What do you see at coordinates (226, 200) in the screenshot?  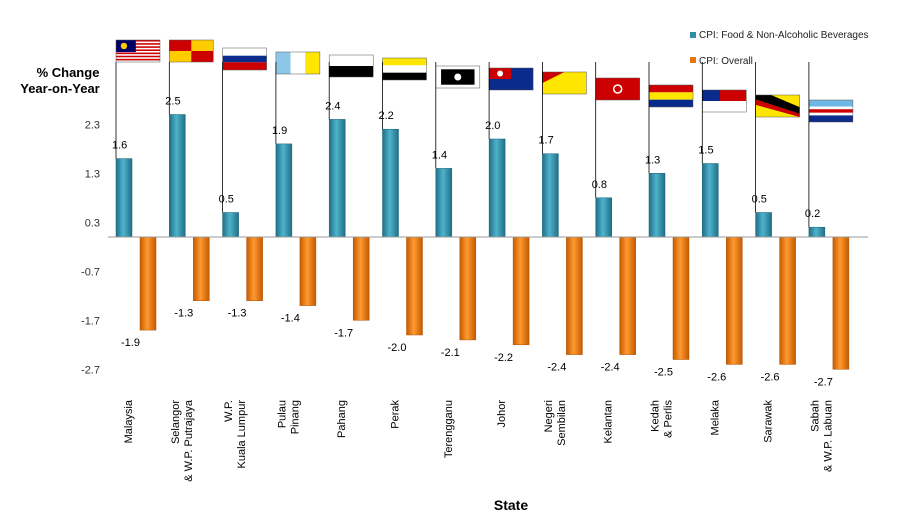 I see `data-label-food: 0.5` at bounding box center [226, 200].